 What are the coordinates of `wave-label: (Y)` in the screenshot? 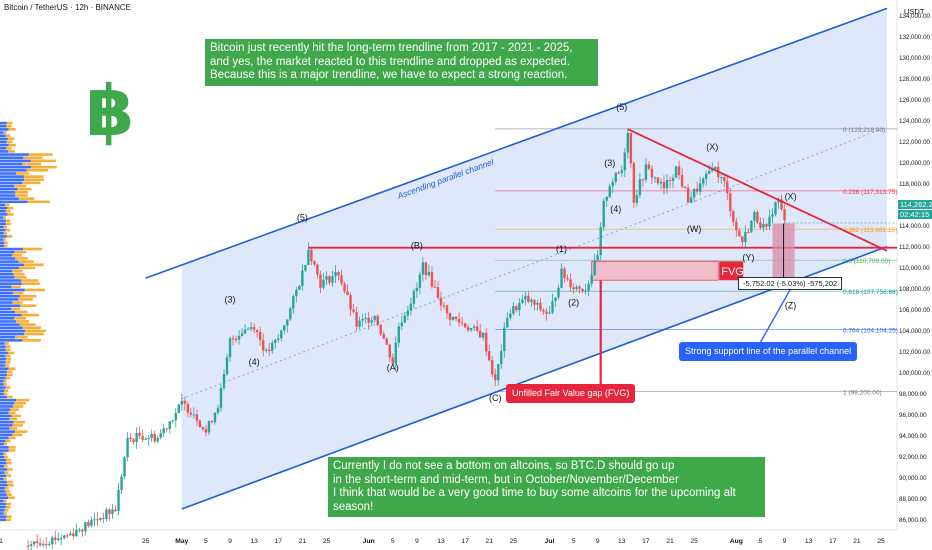 It's located at (748, 257).